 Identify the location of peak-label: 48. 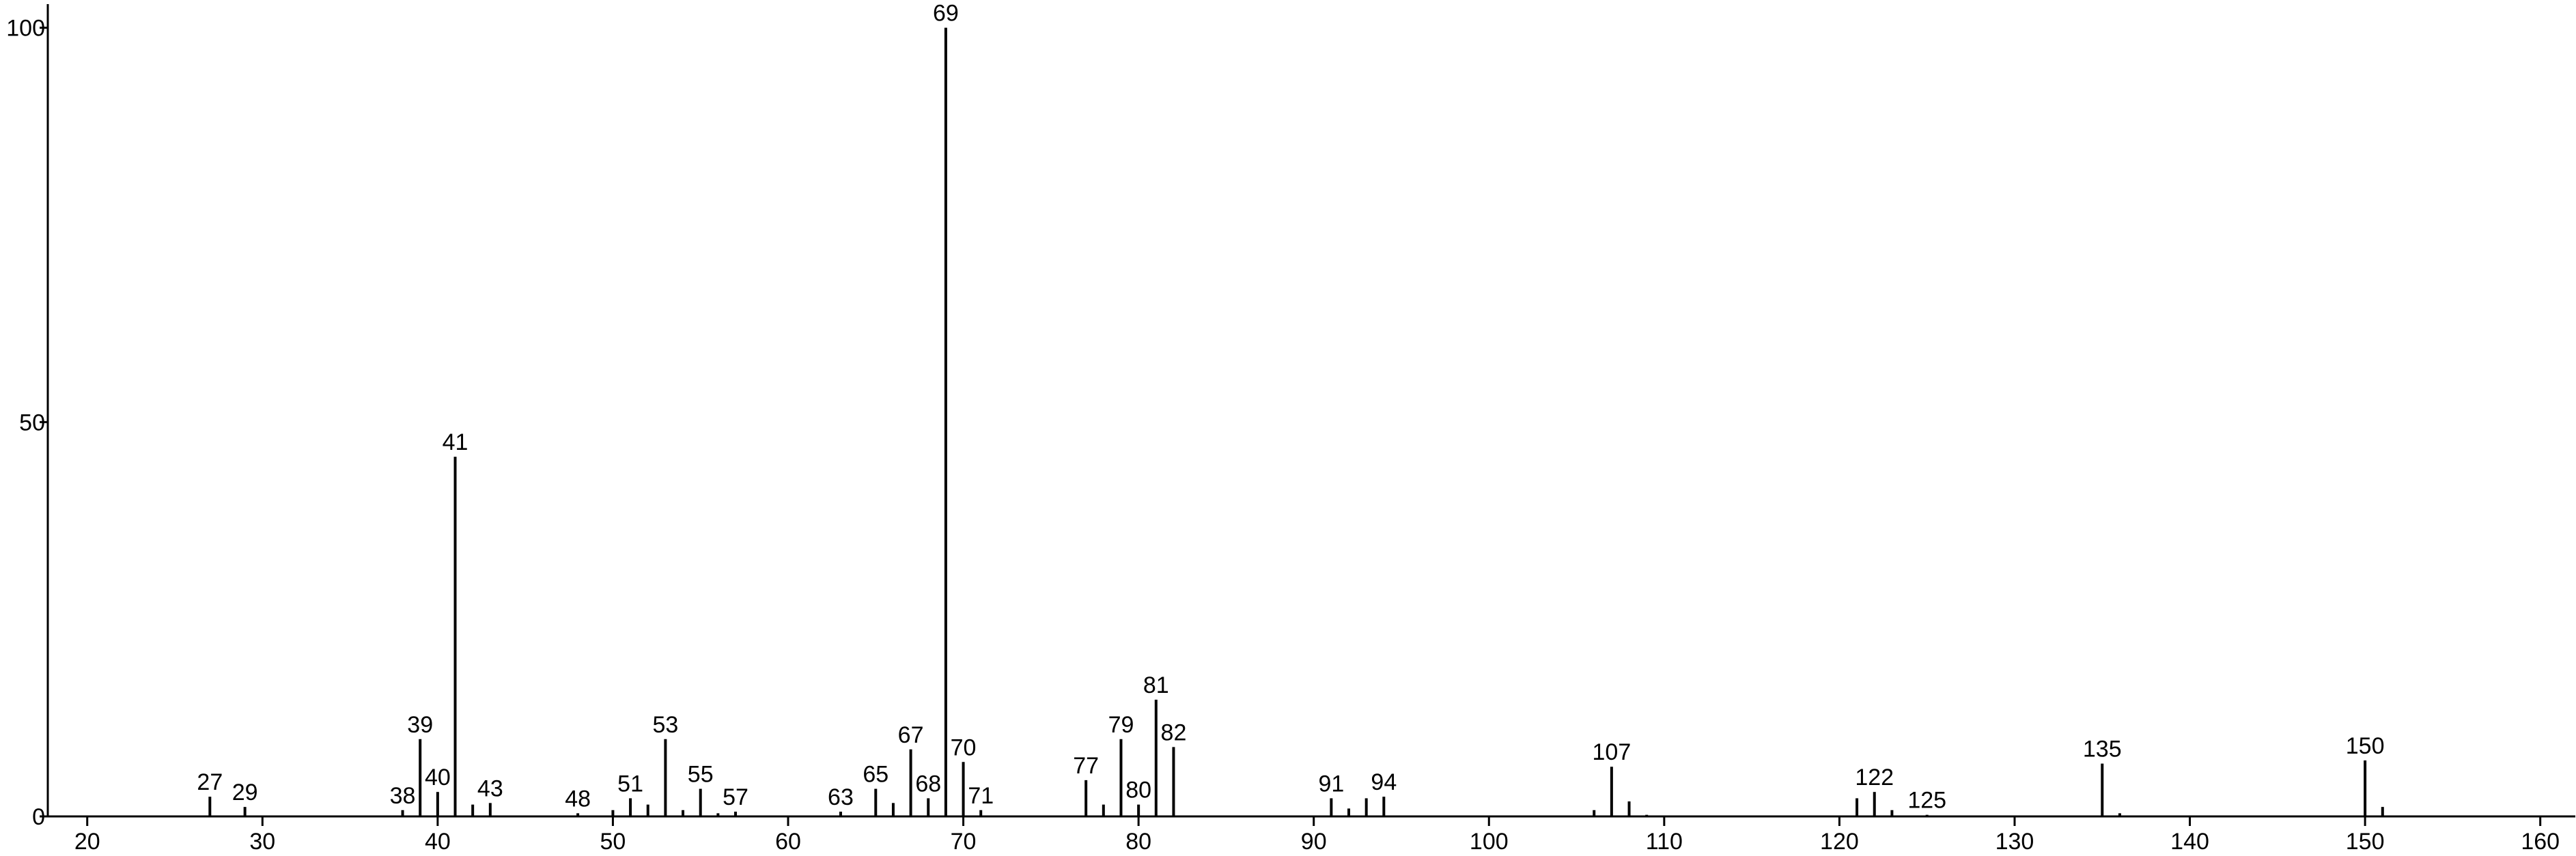
(578, 799).